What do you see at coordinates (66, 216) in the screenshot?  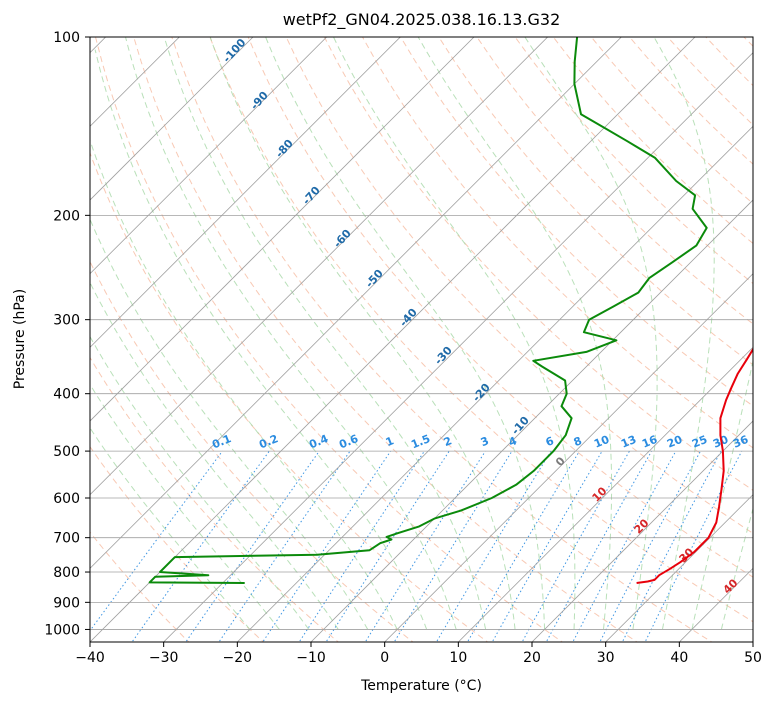 I see `y-tick-label: 200` at bounding box center [66, 216].